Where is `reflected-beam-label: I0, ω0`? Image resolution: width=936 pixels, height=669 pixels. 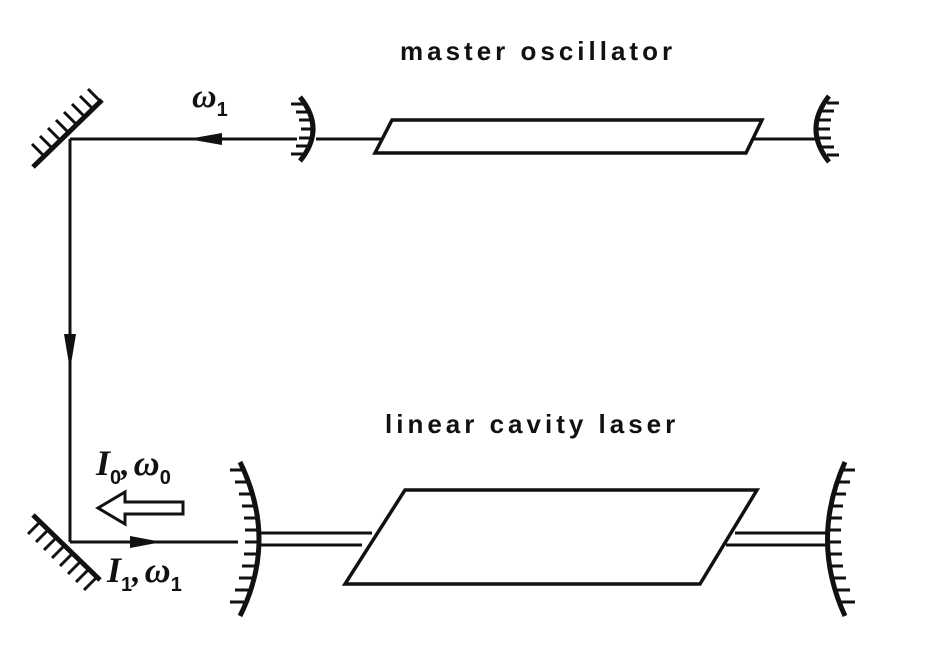
reflected-beam-label: I0, ω0 is located at coordinates (133, 466).